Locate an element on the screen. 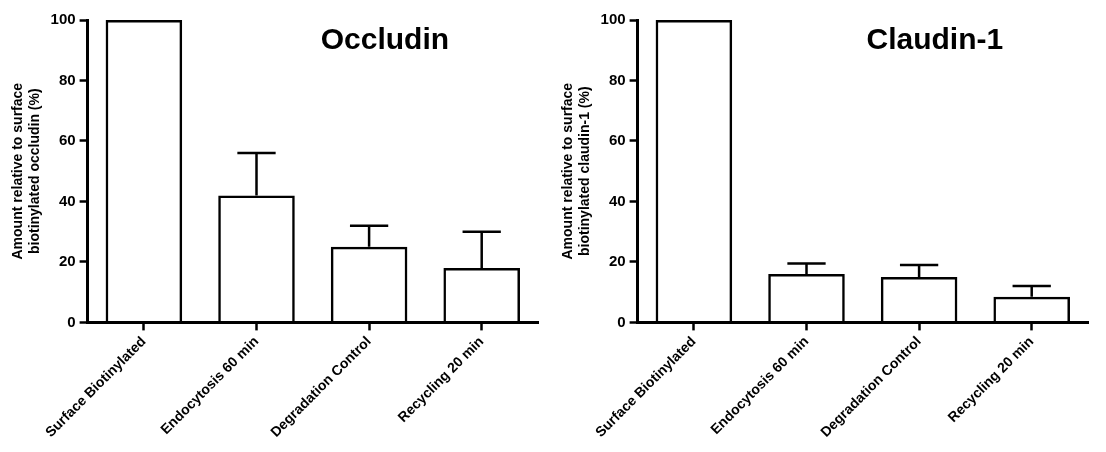 The height and width of the screenshot is (452, 1106). chart-title: Claudin-1 is located at coordinates (935, 39).